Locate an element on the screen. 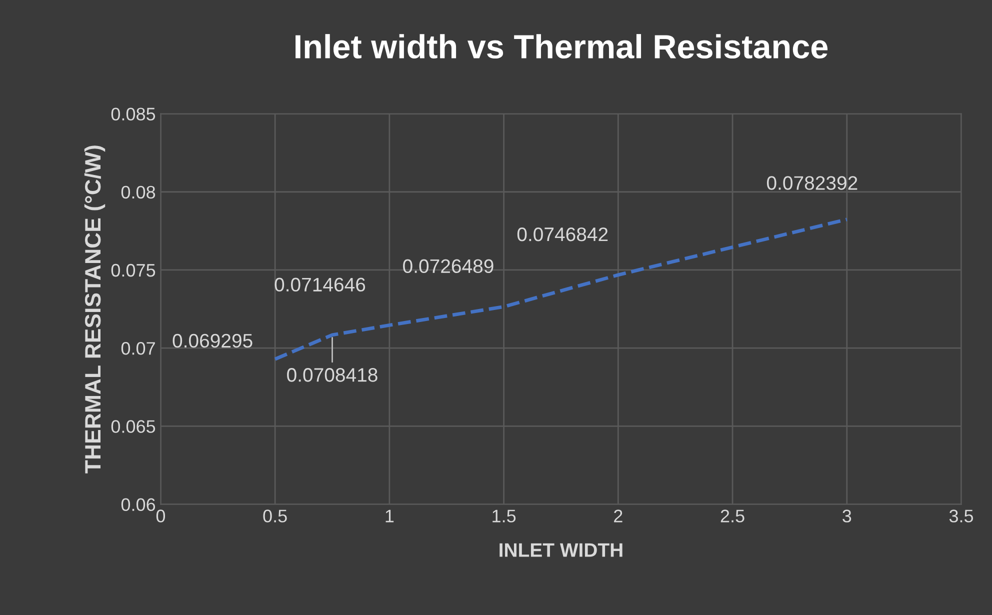 The height and width of the screenshot is (615, 992). data-label: 0.0726489 is located at coordinates (448, 266).